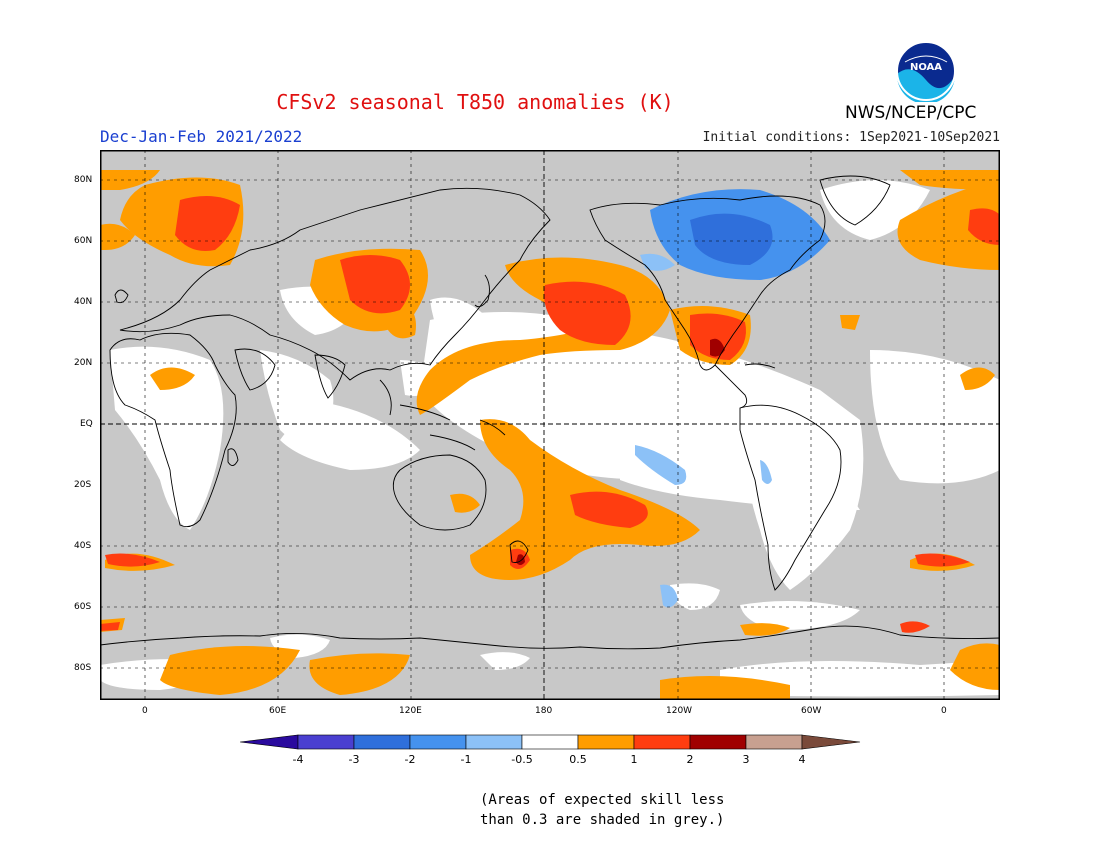  I want to click on colorbar-label: -3, so click(354, 759).